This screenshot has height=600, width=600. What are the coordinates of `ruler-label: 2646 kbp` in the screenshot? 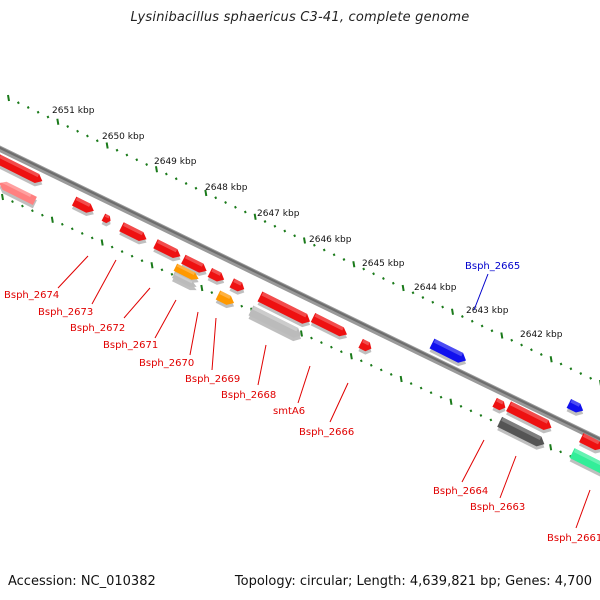 It's located at (330, 240).